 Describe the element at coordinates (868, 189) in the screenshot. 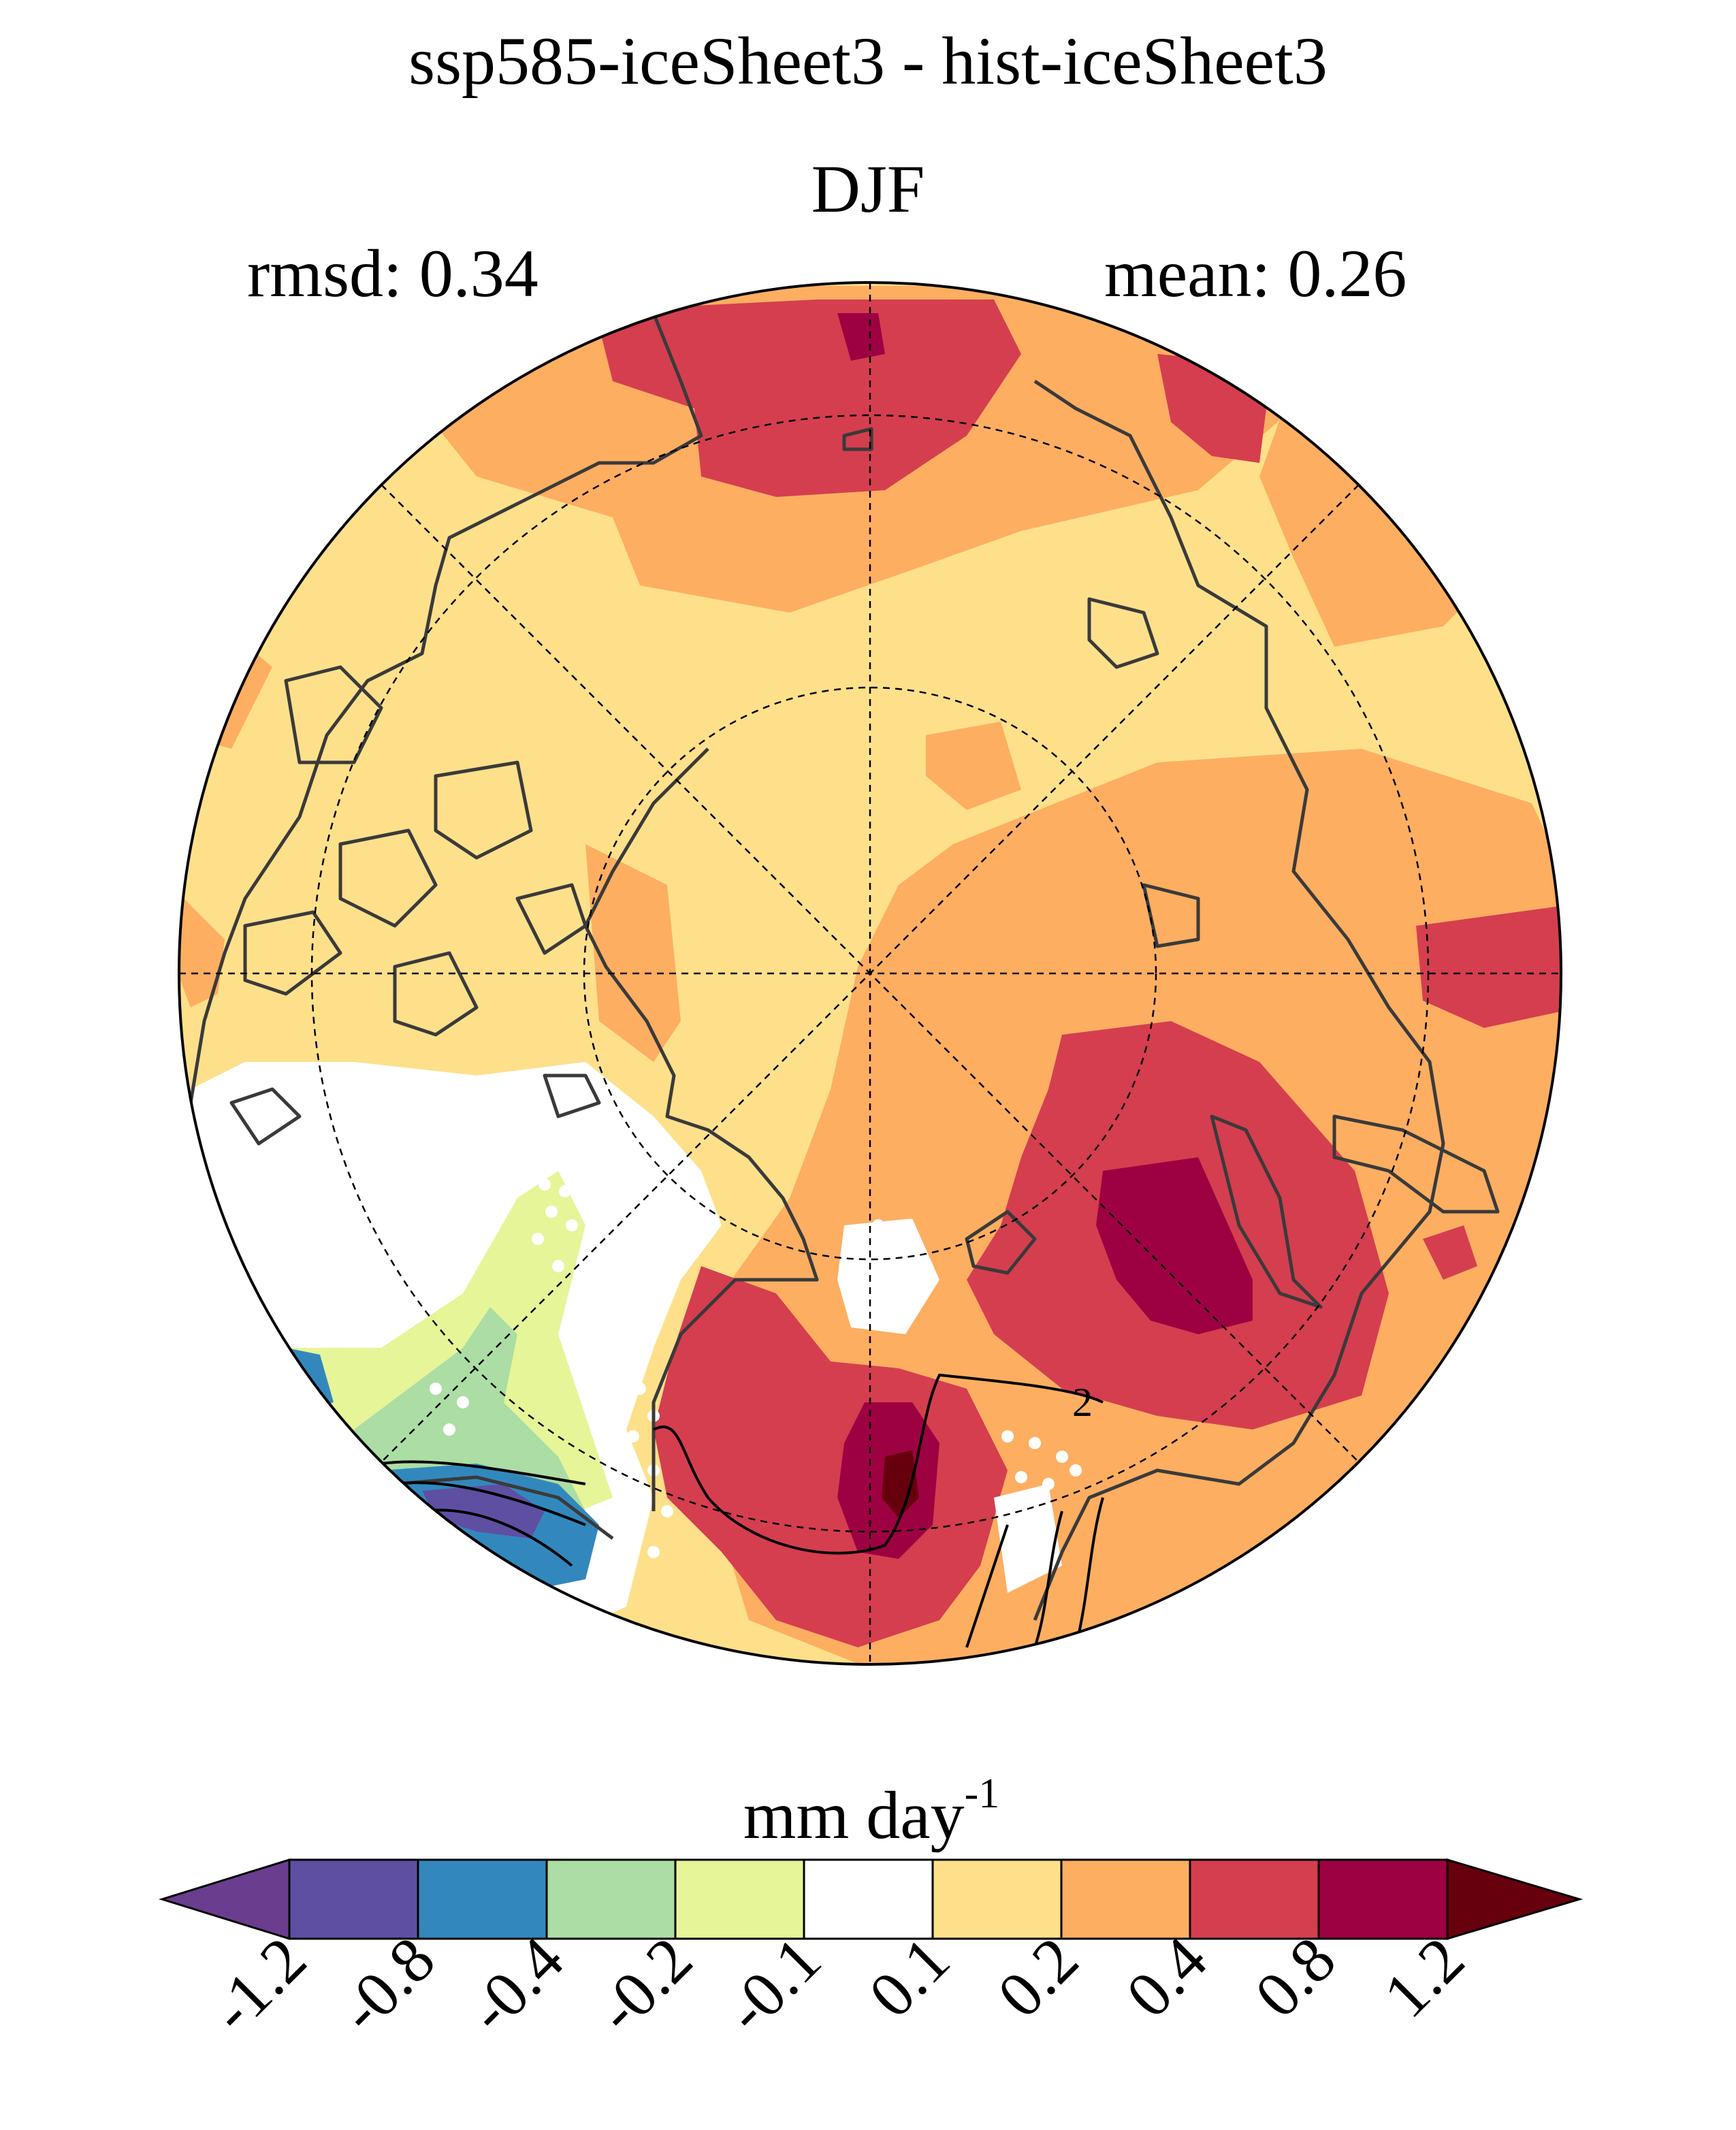

I see `season-label: DJF` at that location.